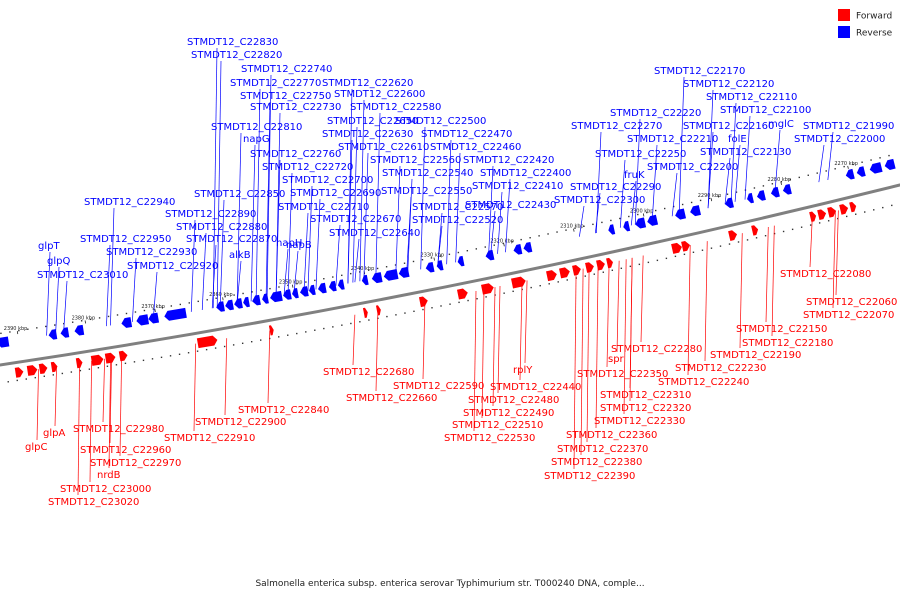  Describe the element at coordinates (728, 126) in the screenshot. I see `reverse-gene-label: STMDT12_C22160` at that location.